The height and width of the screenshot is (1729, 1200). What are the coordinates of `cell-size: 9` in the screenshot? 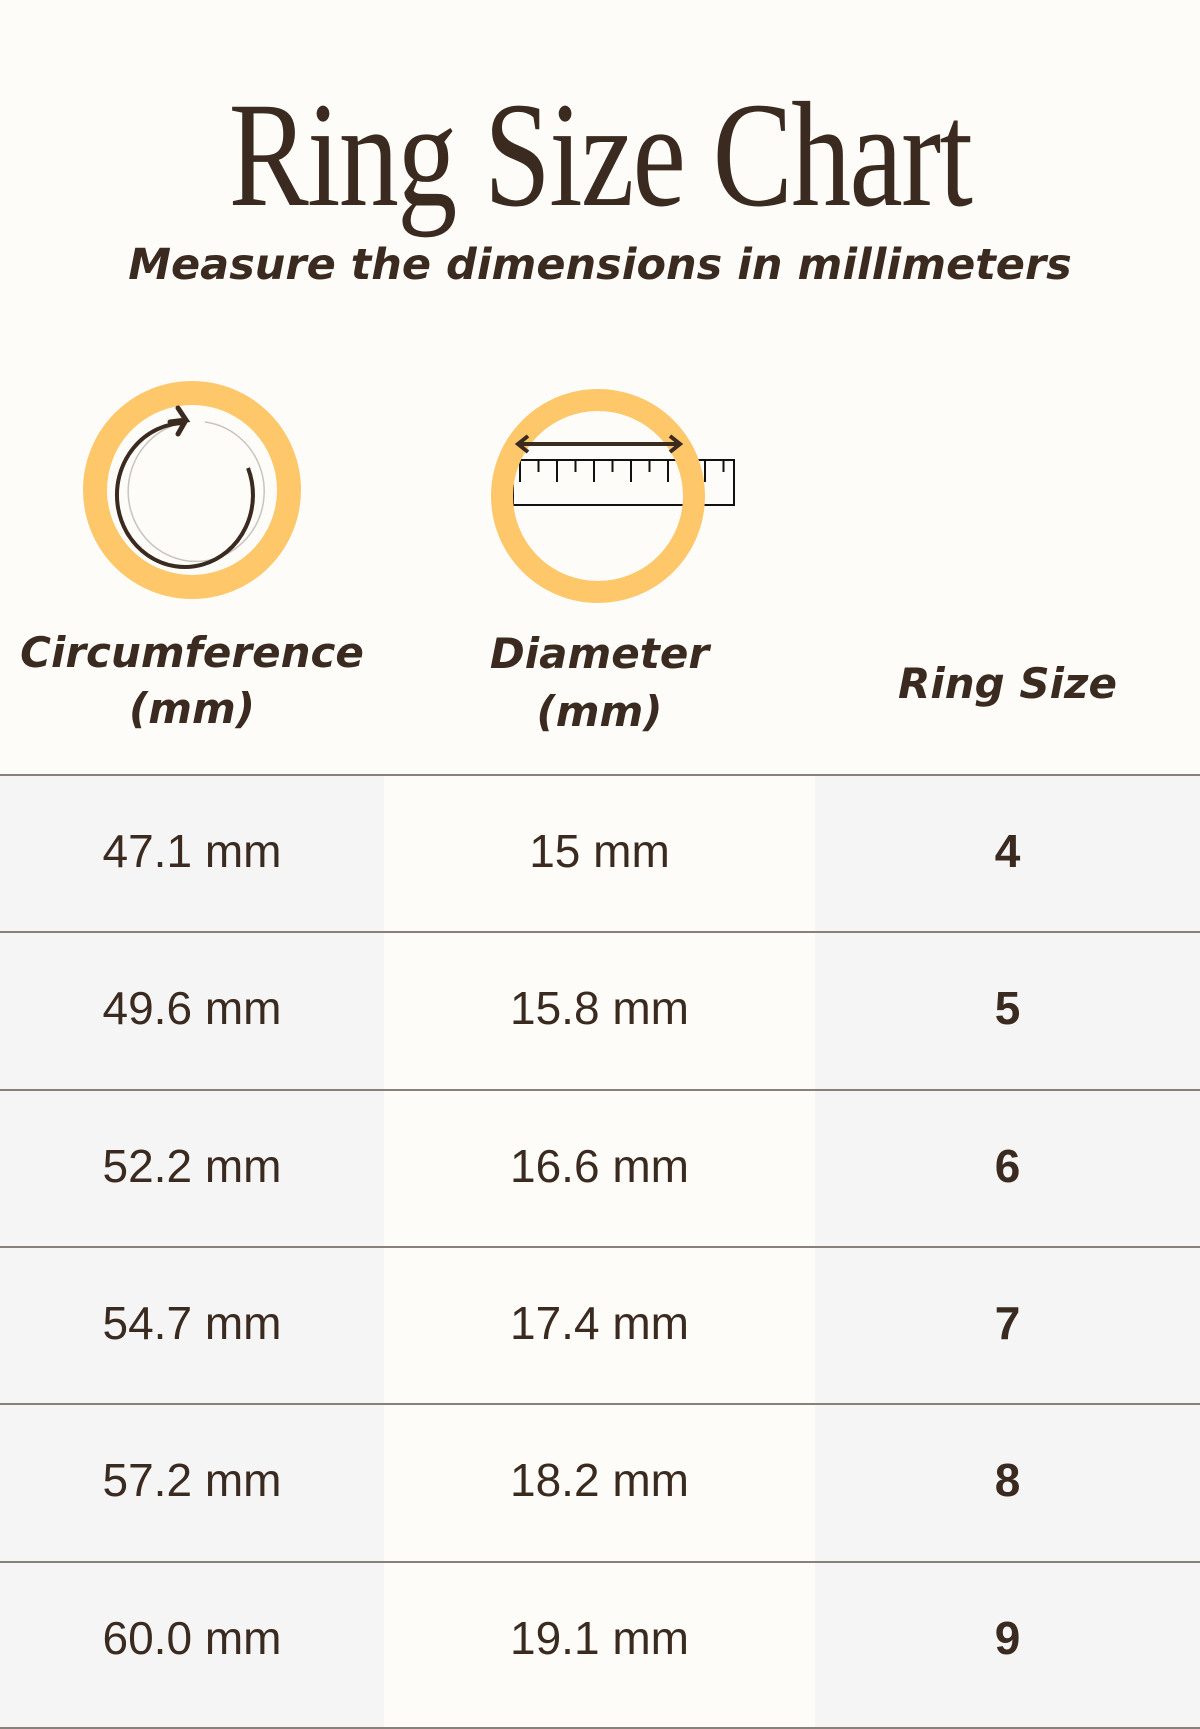 It's located at (1007, 1637).